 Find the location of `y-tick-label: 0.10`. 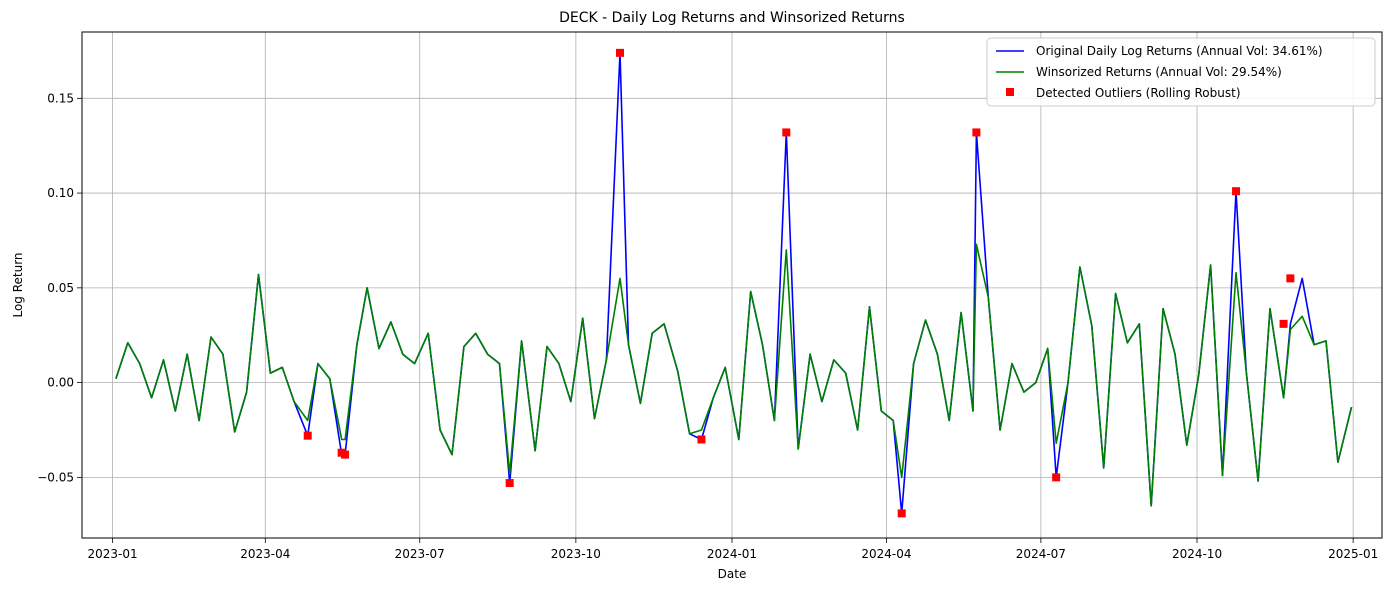

y-tick-label: 0.10 is located at coordinates (60, 193).